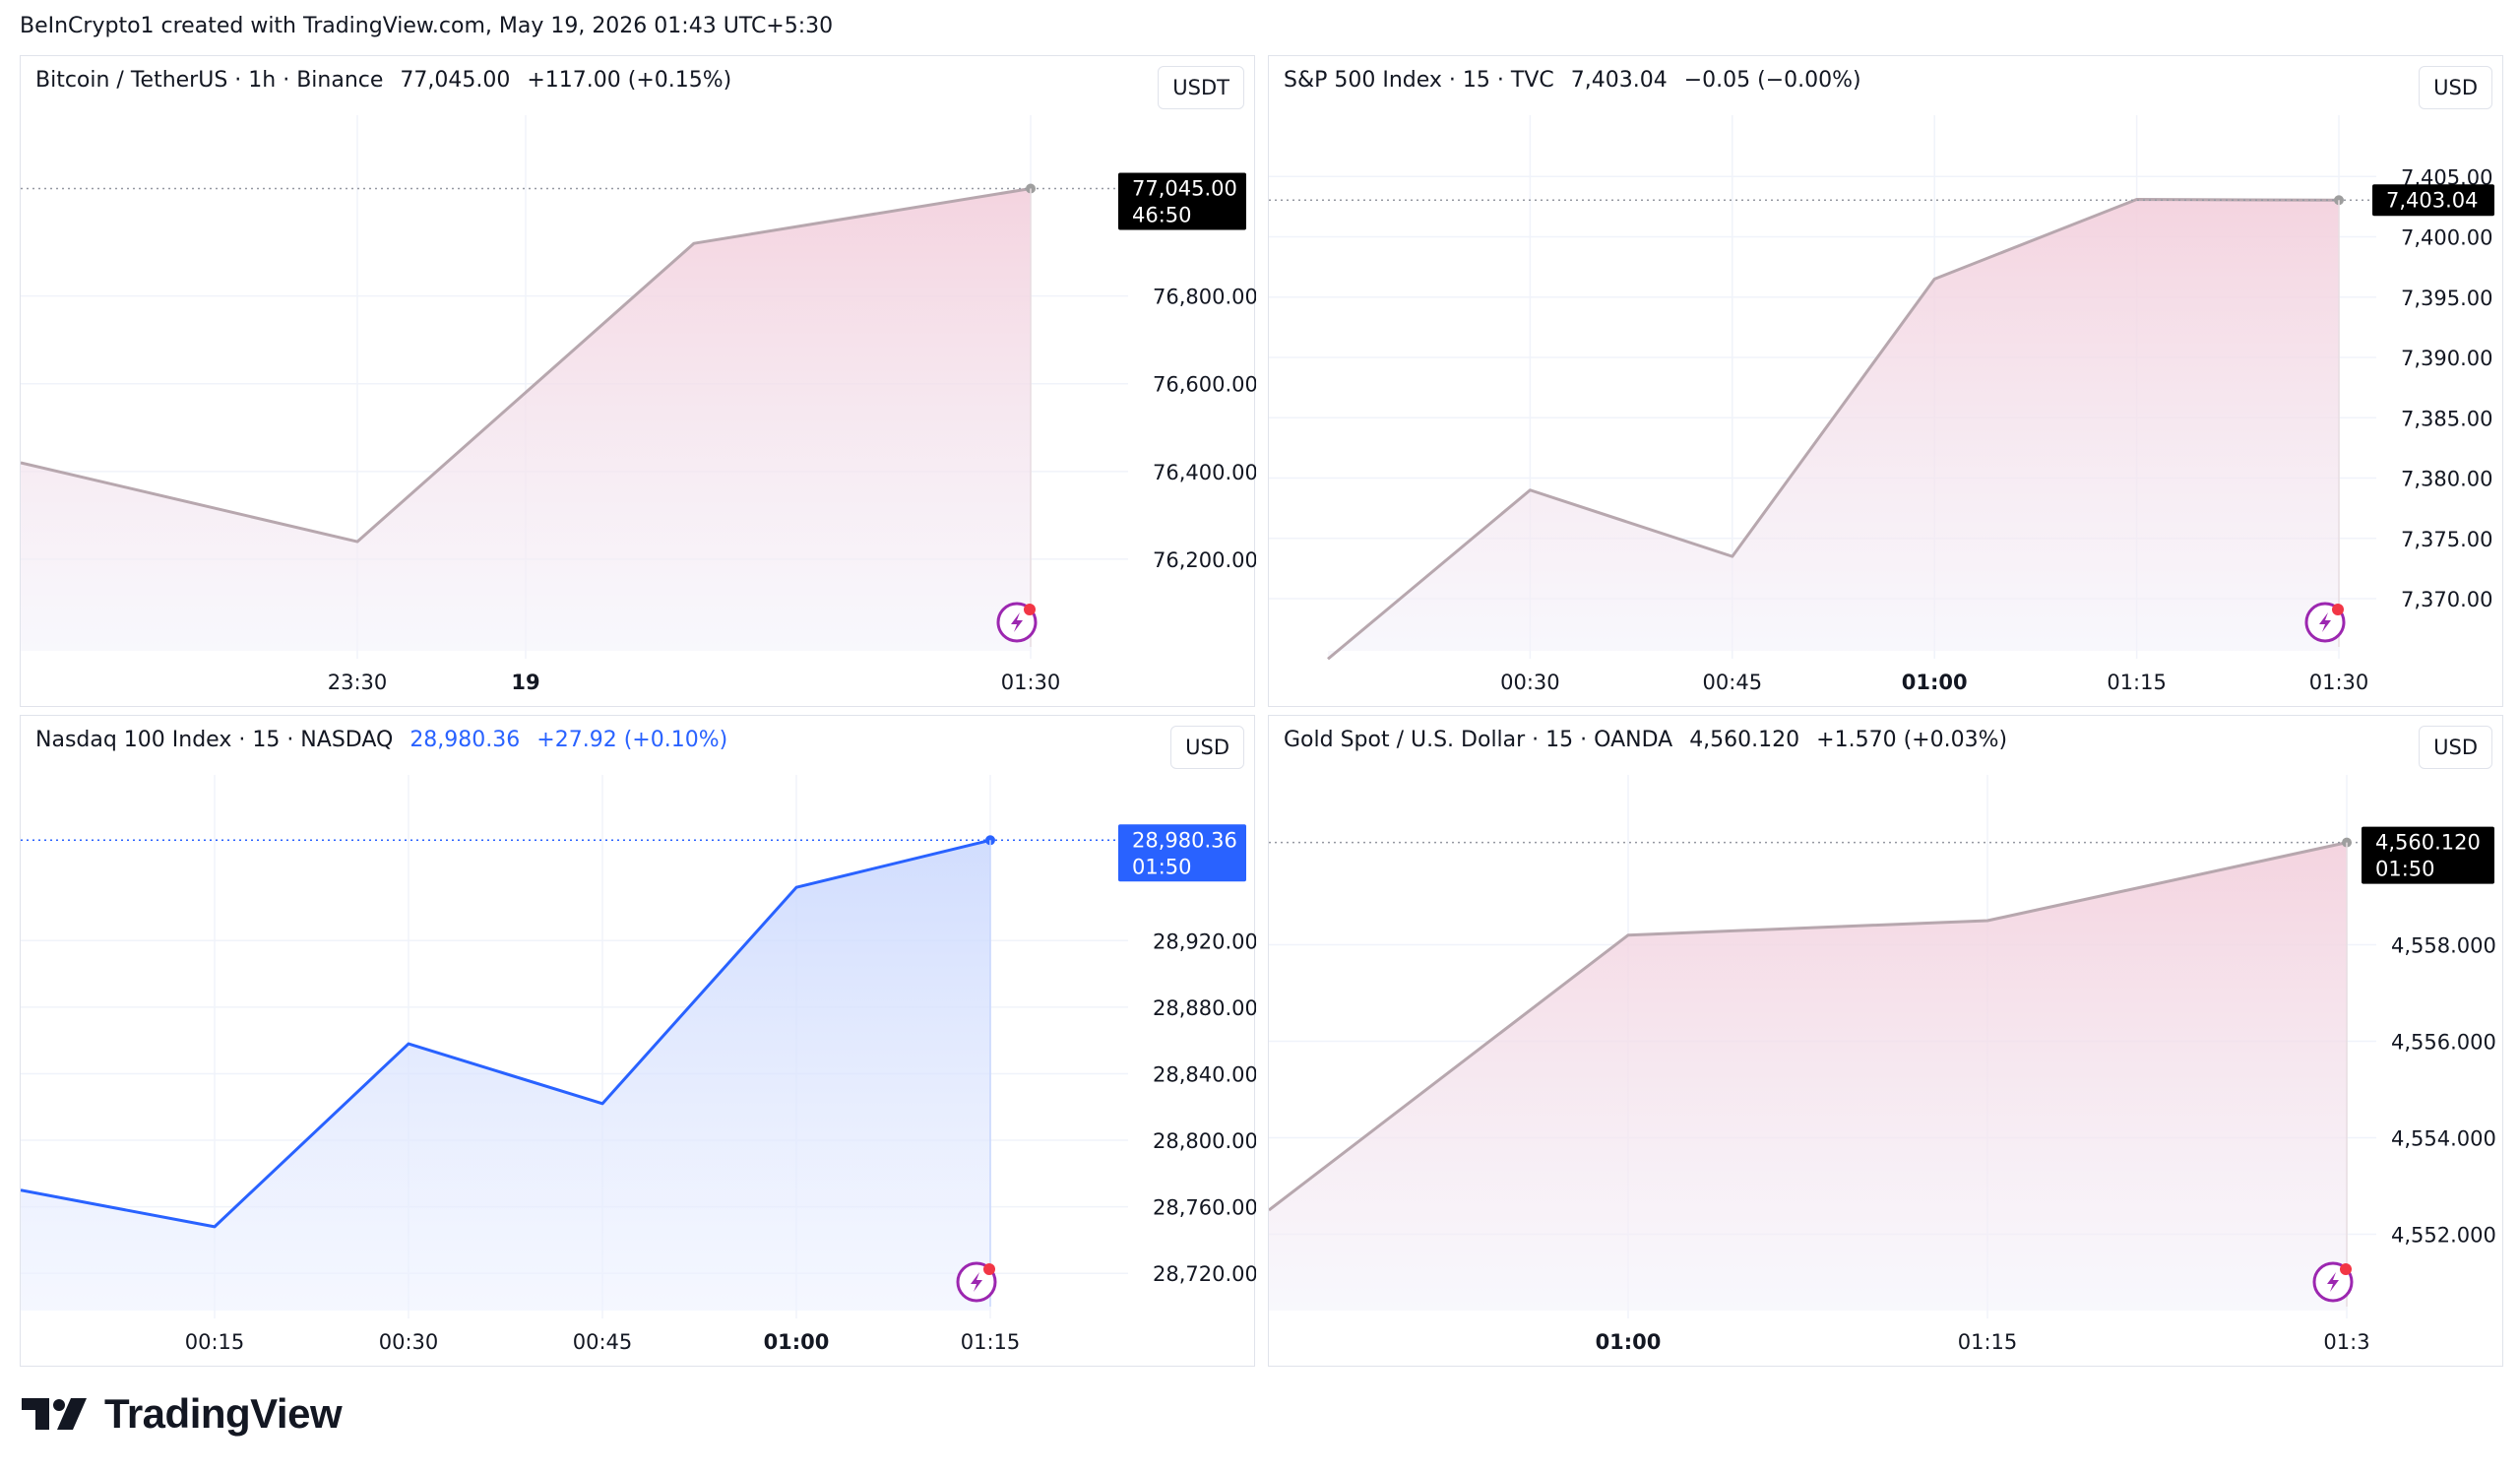  I want to click on last-price-dot, so click(990, 841).